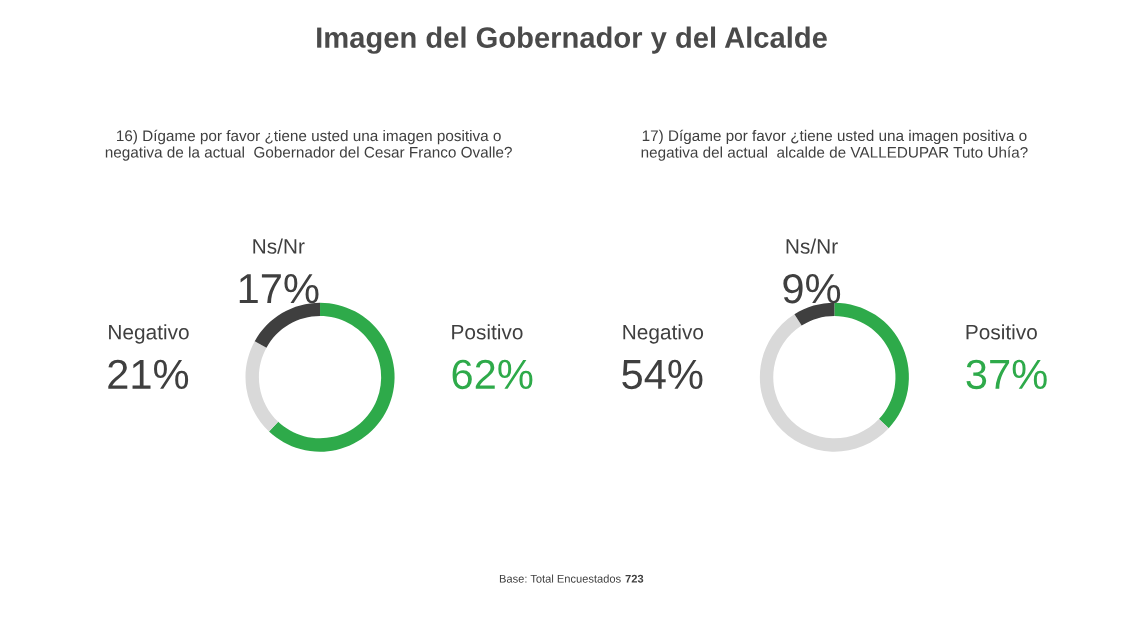 This screenshot has width=1143, height=618. I want to click on chart-subtitle: 17) Dígame por favor ¿tiene usted una imagen positiva o negativa del actual alcalde de VALLEDUPAR Tuto Uhía?, so click(834, 145).